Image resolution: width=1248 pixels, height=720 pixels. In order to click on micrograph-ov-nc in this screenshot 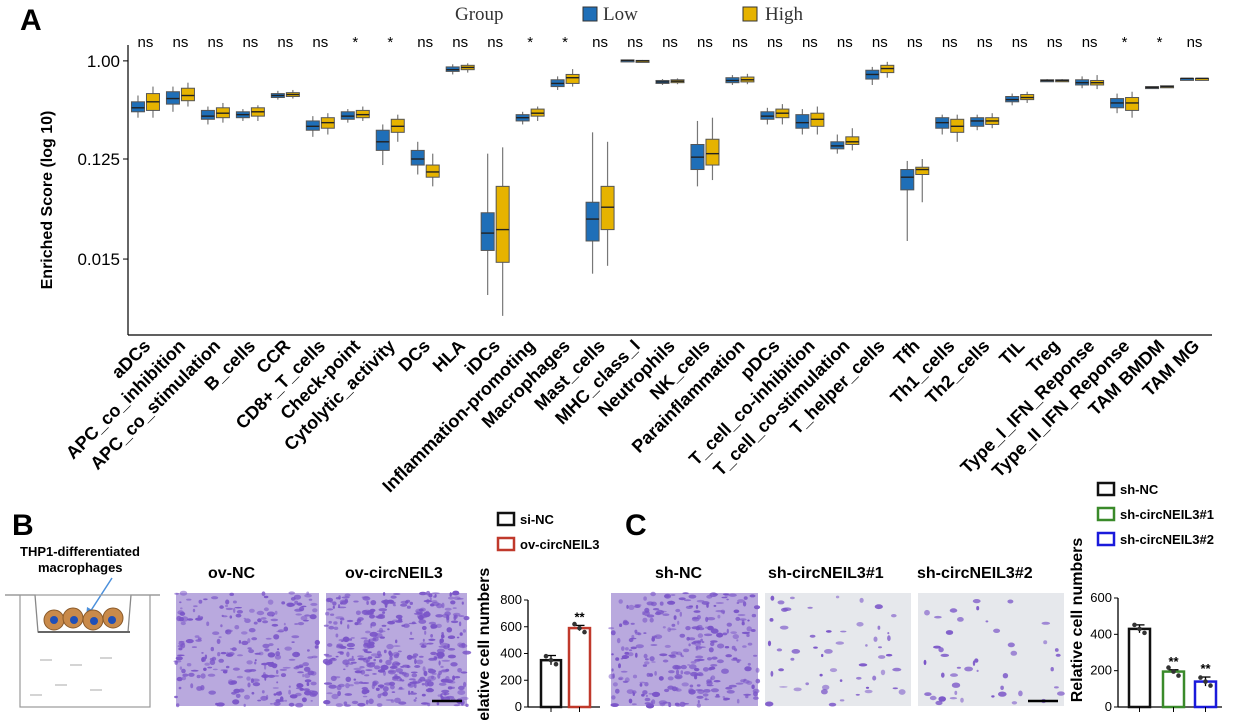, I will do `click(246, 649)`.